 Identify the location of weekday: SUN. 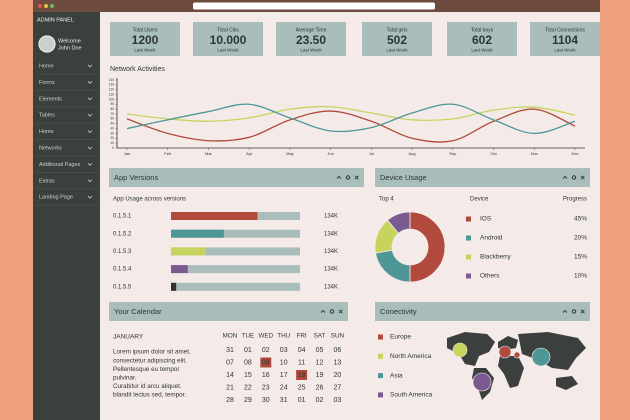
(338, 336).